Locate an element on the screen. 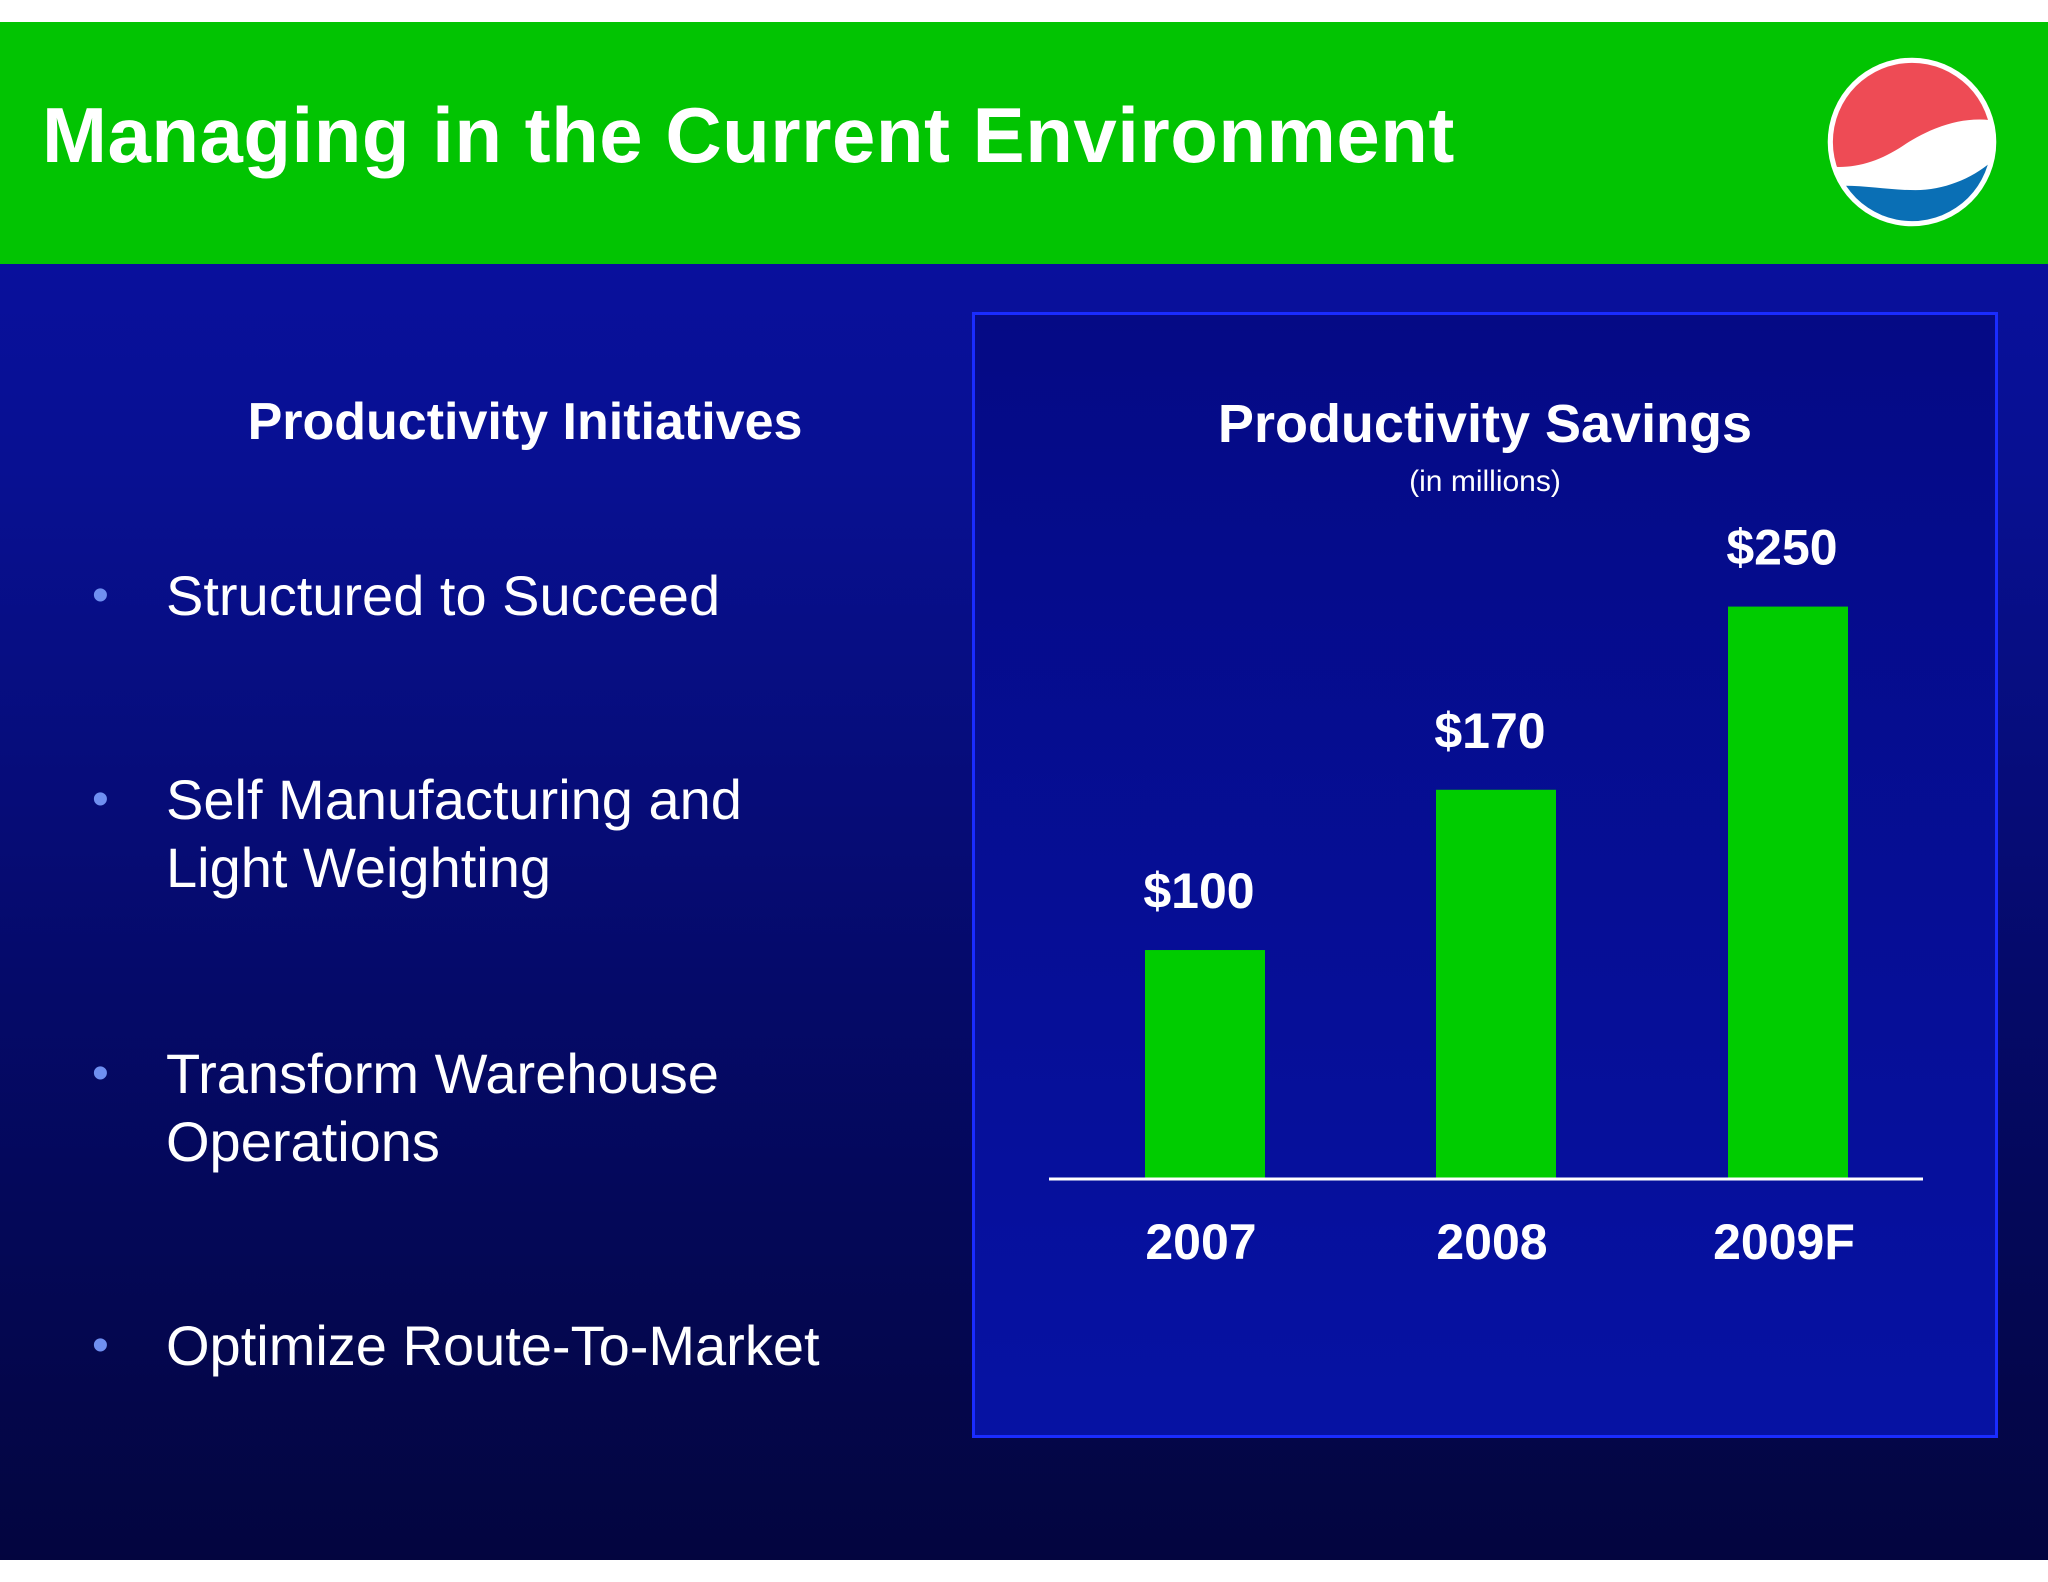  page-title: Managing in the Current Environment is located at coordinates (748, 135).